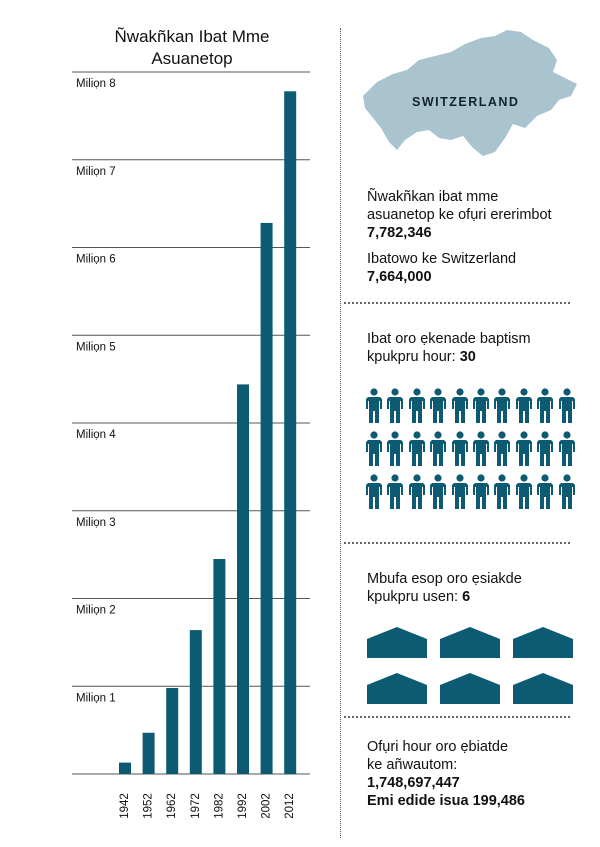 Image resolution: width=600 pixels, height=847 pixels. What do you see at coordinates (412, 765) in the screenshot?
I see `hours-line2: ke añwautom:` at bounding box center [412, 765].